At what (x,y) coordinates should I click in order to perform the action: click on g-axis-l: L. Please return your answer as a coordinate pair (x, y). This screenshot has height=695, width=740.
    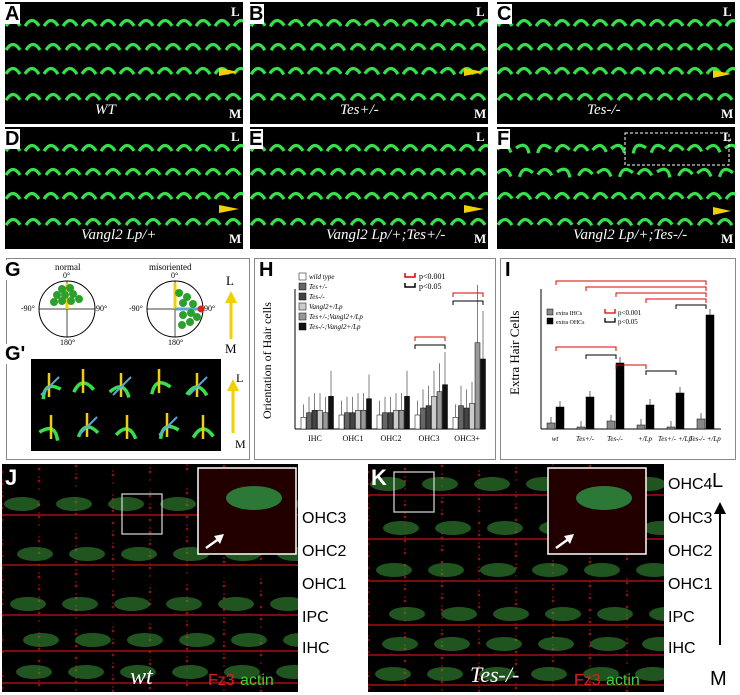
    Looking at the image, I should click on (230, 280).